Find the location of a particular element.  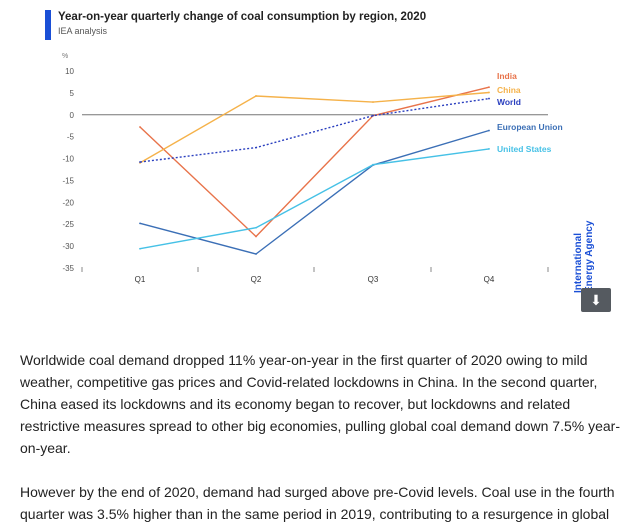

x-tick-label: Q3 is located at coordinates (373, 279).